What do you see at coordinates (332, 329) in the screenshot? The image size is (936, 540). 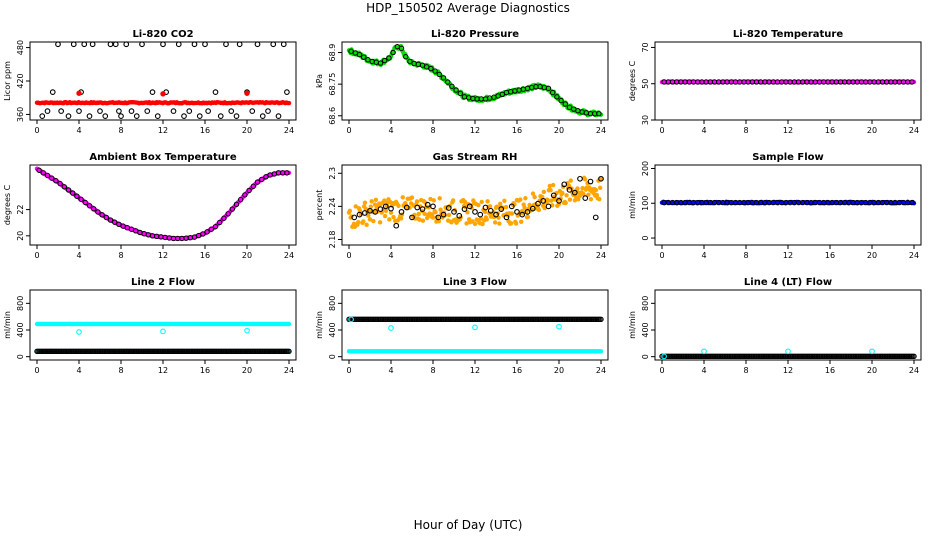 I see `y-tick-label: 400` at bounding box center [332, 329].